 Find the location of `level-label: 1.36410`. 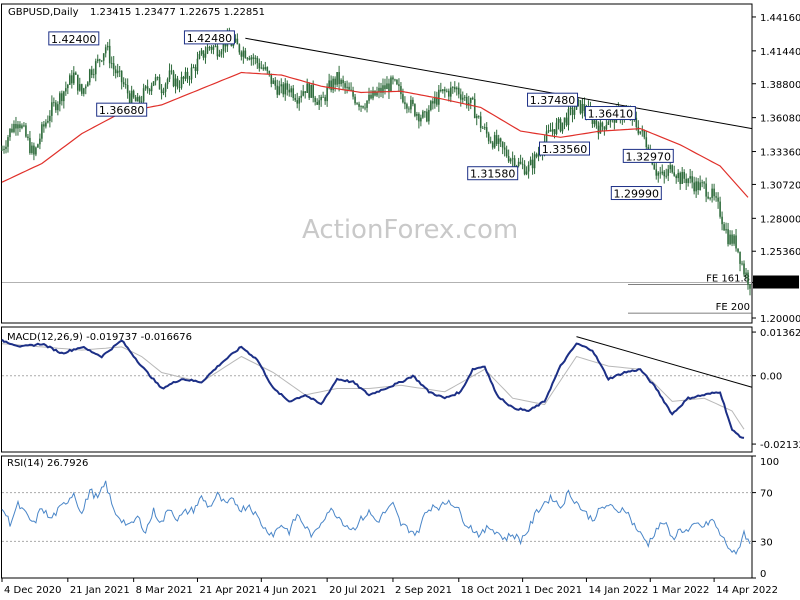

level-label: 1.36410 is located at coordinates (610, 113).